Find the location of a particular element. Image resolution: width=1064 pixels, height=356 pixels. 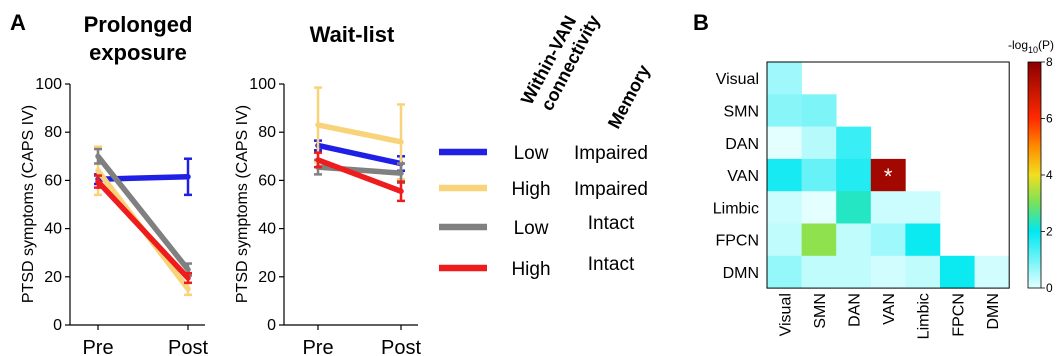

chart-title-line: Prolonged is located at coordinates (138, 24).